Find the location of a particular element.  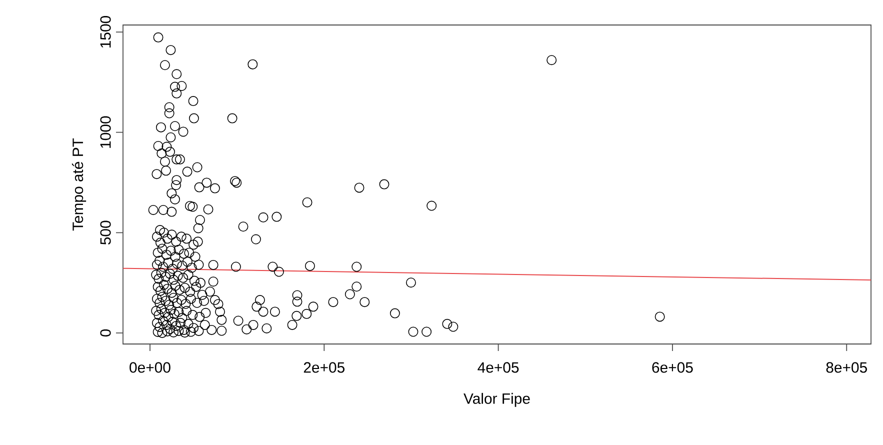

y-axis-title: Tempo até PT is located at coordinates (79, 184).